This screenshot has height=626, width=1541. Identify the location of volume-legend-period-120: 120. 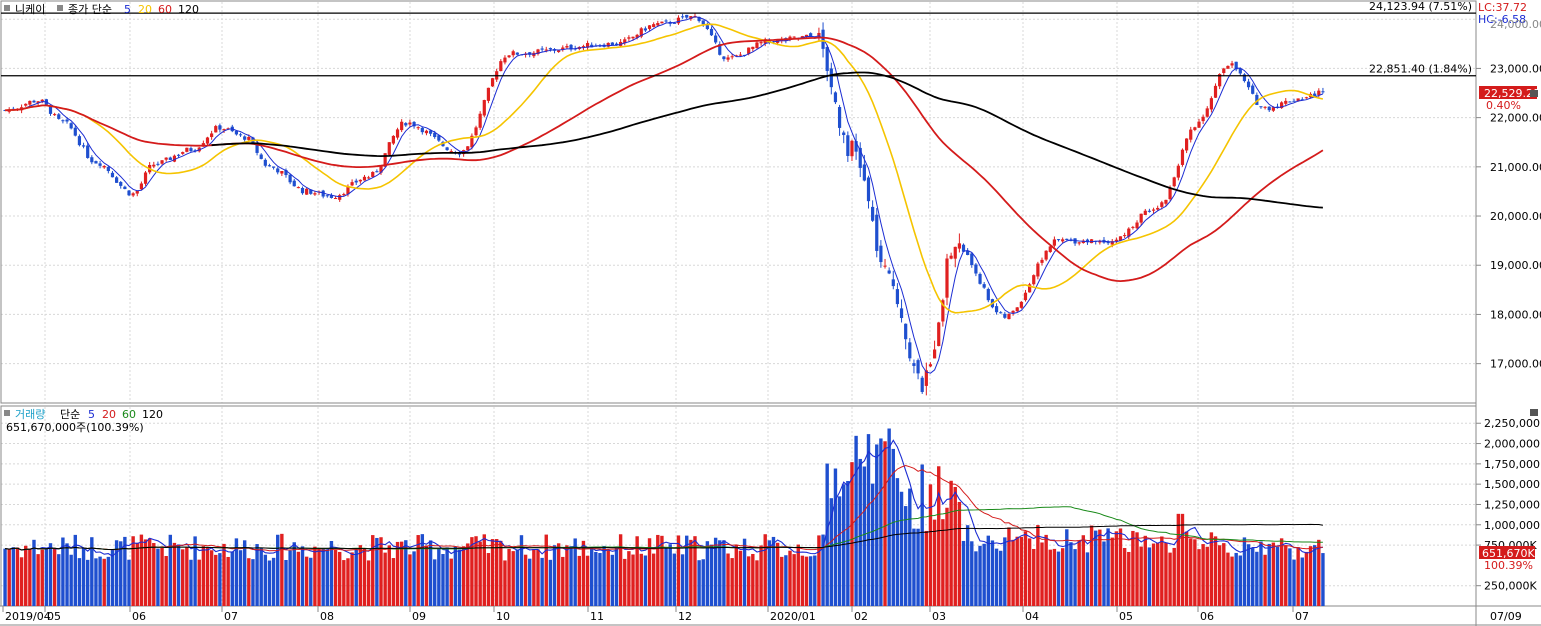
(152, 414).